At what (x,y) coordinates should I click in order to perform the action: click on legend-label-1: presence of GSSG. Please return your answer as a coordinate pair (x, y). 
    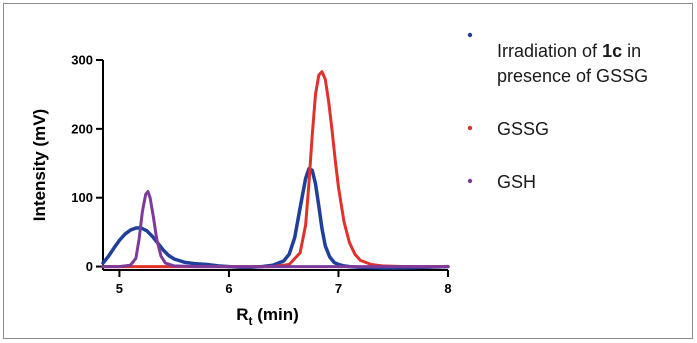
    Looking at the image, I should click on (572, 76).